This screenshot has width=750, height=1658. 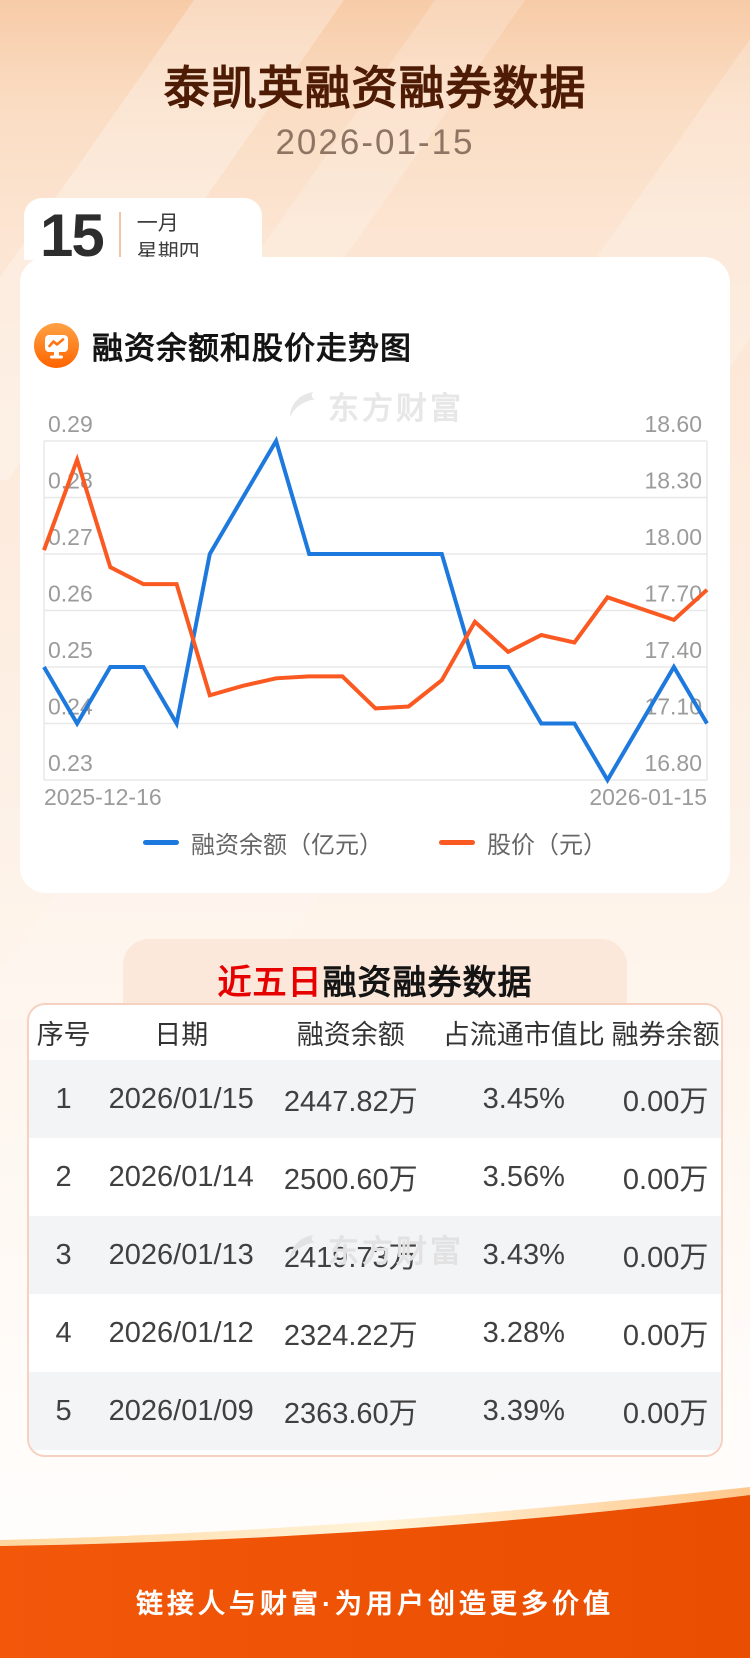 I want to click on table-header-cell: 占流通市值比, so click(x=523, y=1035).